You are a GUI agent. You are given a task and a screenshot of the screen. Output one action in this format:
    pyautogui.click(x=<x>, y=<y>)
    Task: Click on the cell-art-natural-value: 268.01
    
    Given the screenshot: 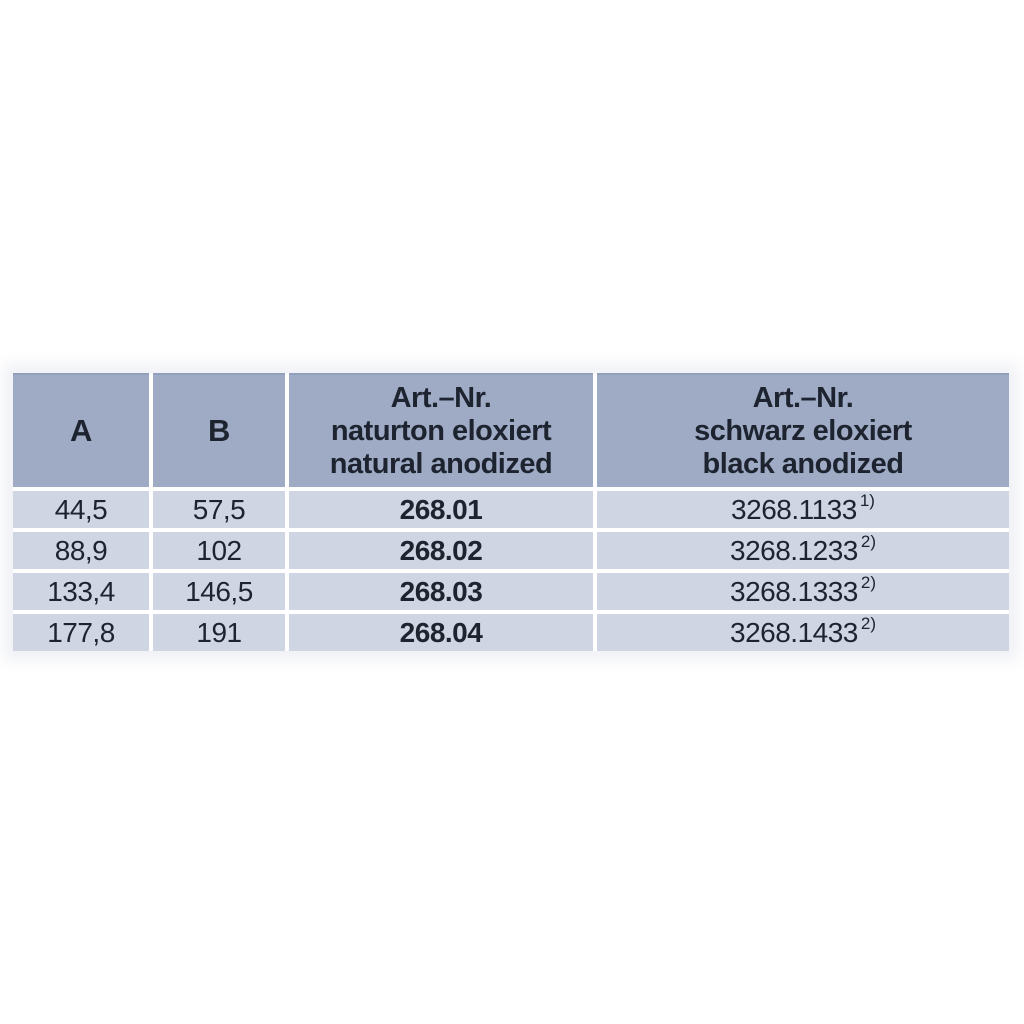 What is the action you would take?
    pyautogui.click(x=441, y=509)
    